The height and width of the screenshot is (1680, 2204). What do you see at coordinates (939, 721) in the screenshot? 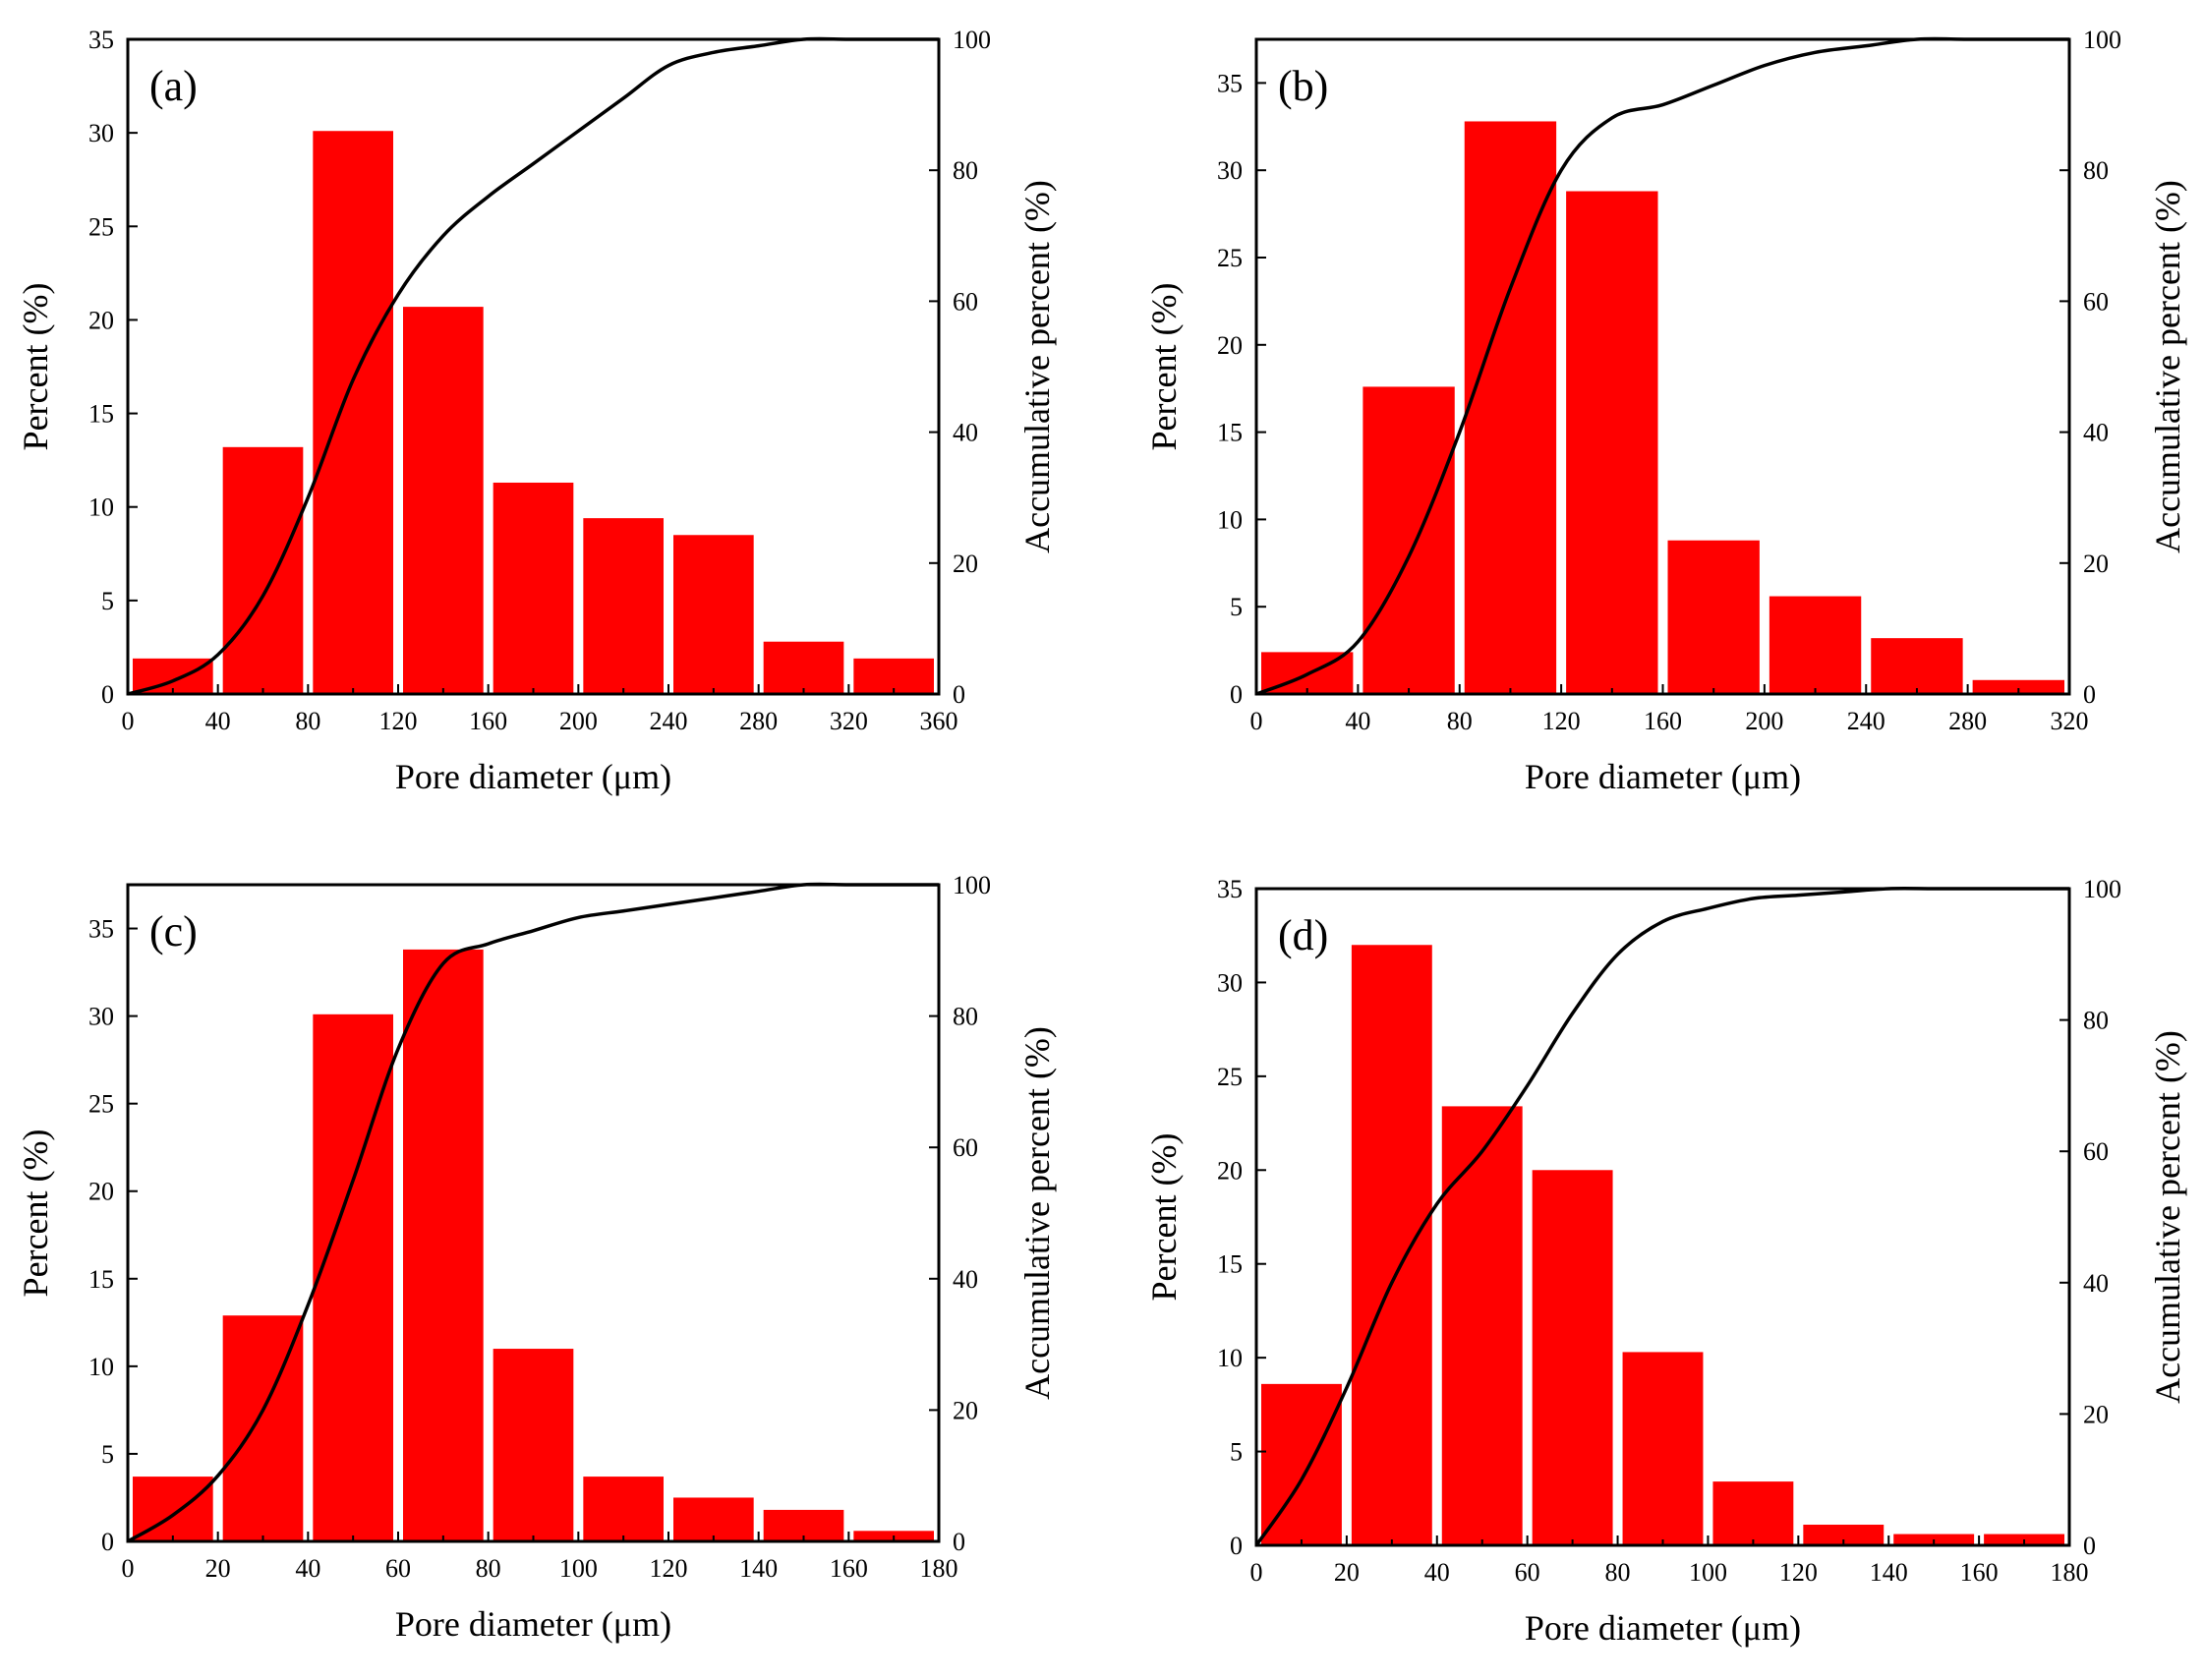
I see `x-tick-label: 360` at bounding box center [939, 721].